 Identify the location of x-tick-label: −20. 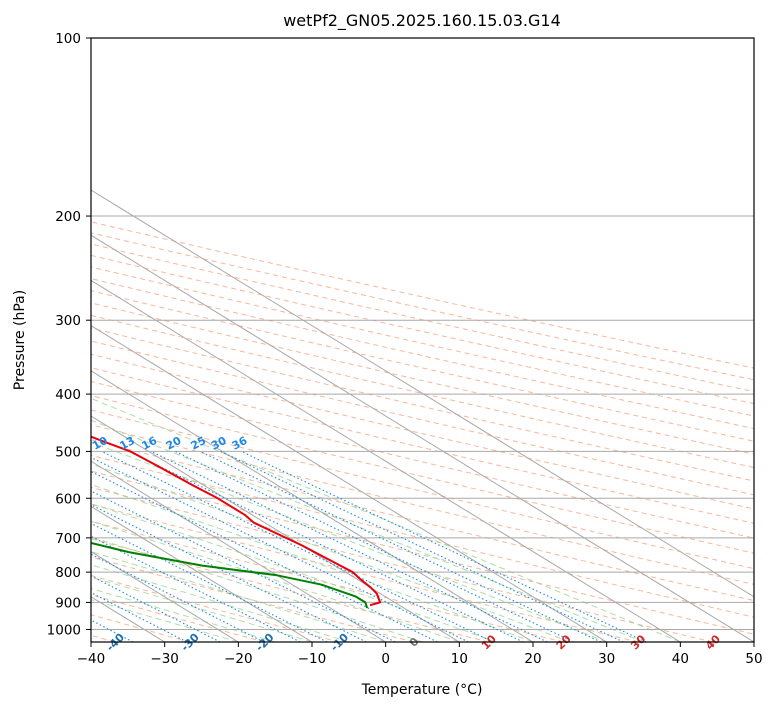
(238, 659).